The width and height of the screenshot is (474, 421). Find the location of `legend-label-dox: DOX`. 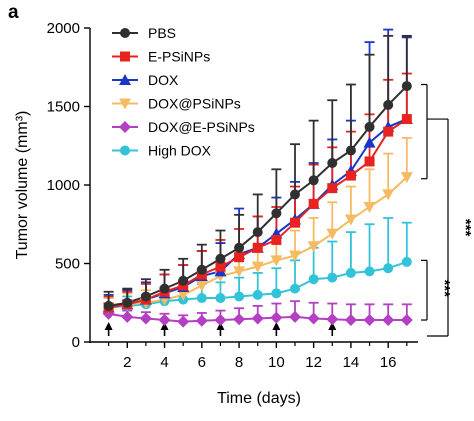

legend-label-dox: DOX is located at coordinates (163, 80).